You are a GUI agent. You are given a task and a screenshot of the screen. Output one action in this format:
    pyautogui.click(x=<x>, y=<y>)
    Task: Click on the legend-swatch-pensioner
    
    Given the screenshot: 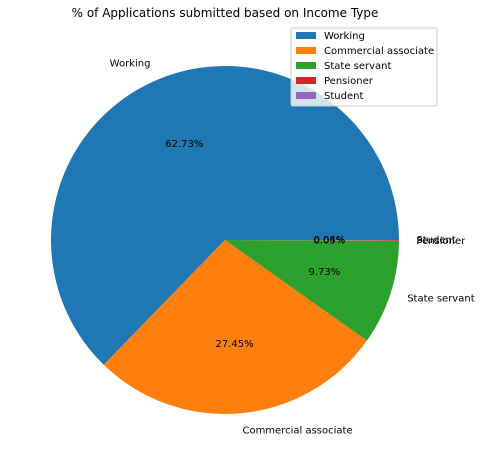 What is the action you would take?
    pyautogui.click(x=306, y=80)
    